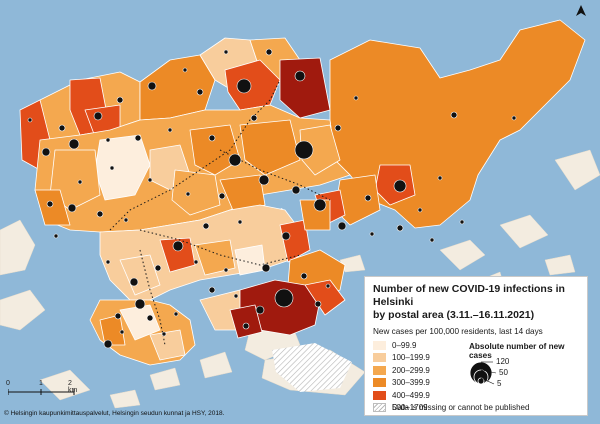  What do you see at coordinates (410, 408) in the screenshot?
I see `legend-class-label: 500–1709` at bounding box center [410, 408].